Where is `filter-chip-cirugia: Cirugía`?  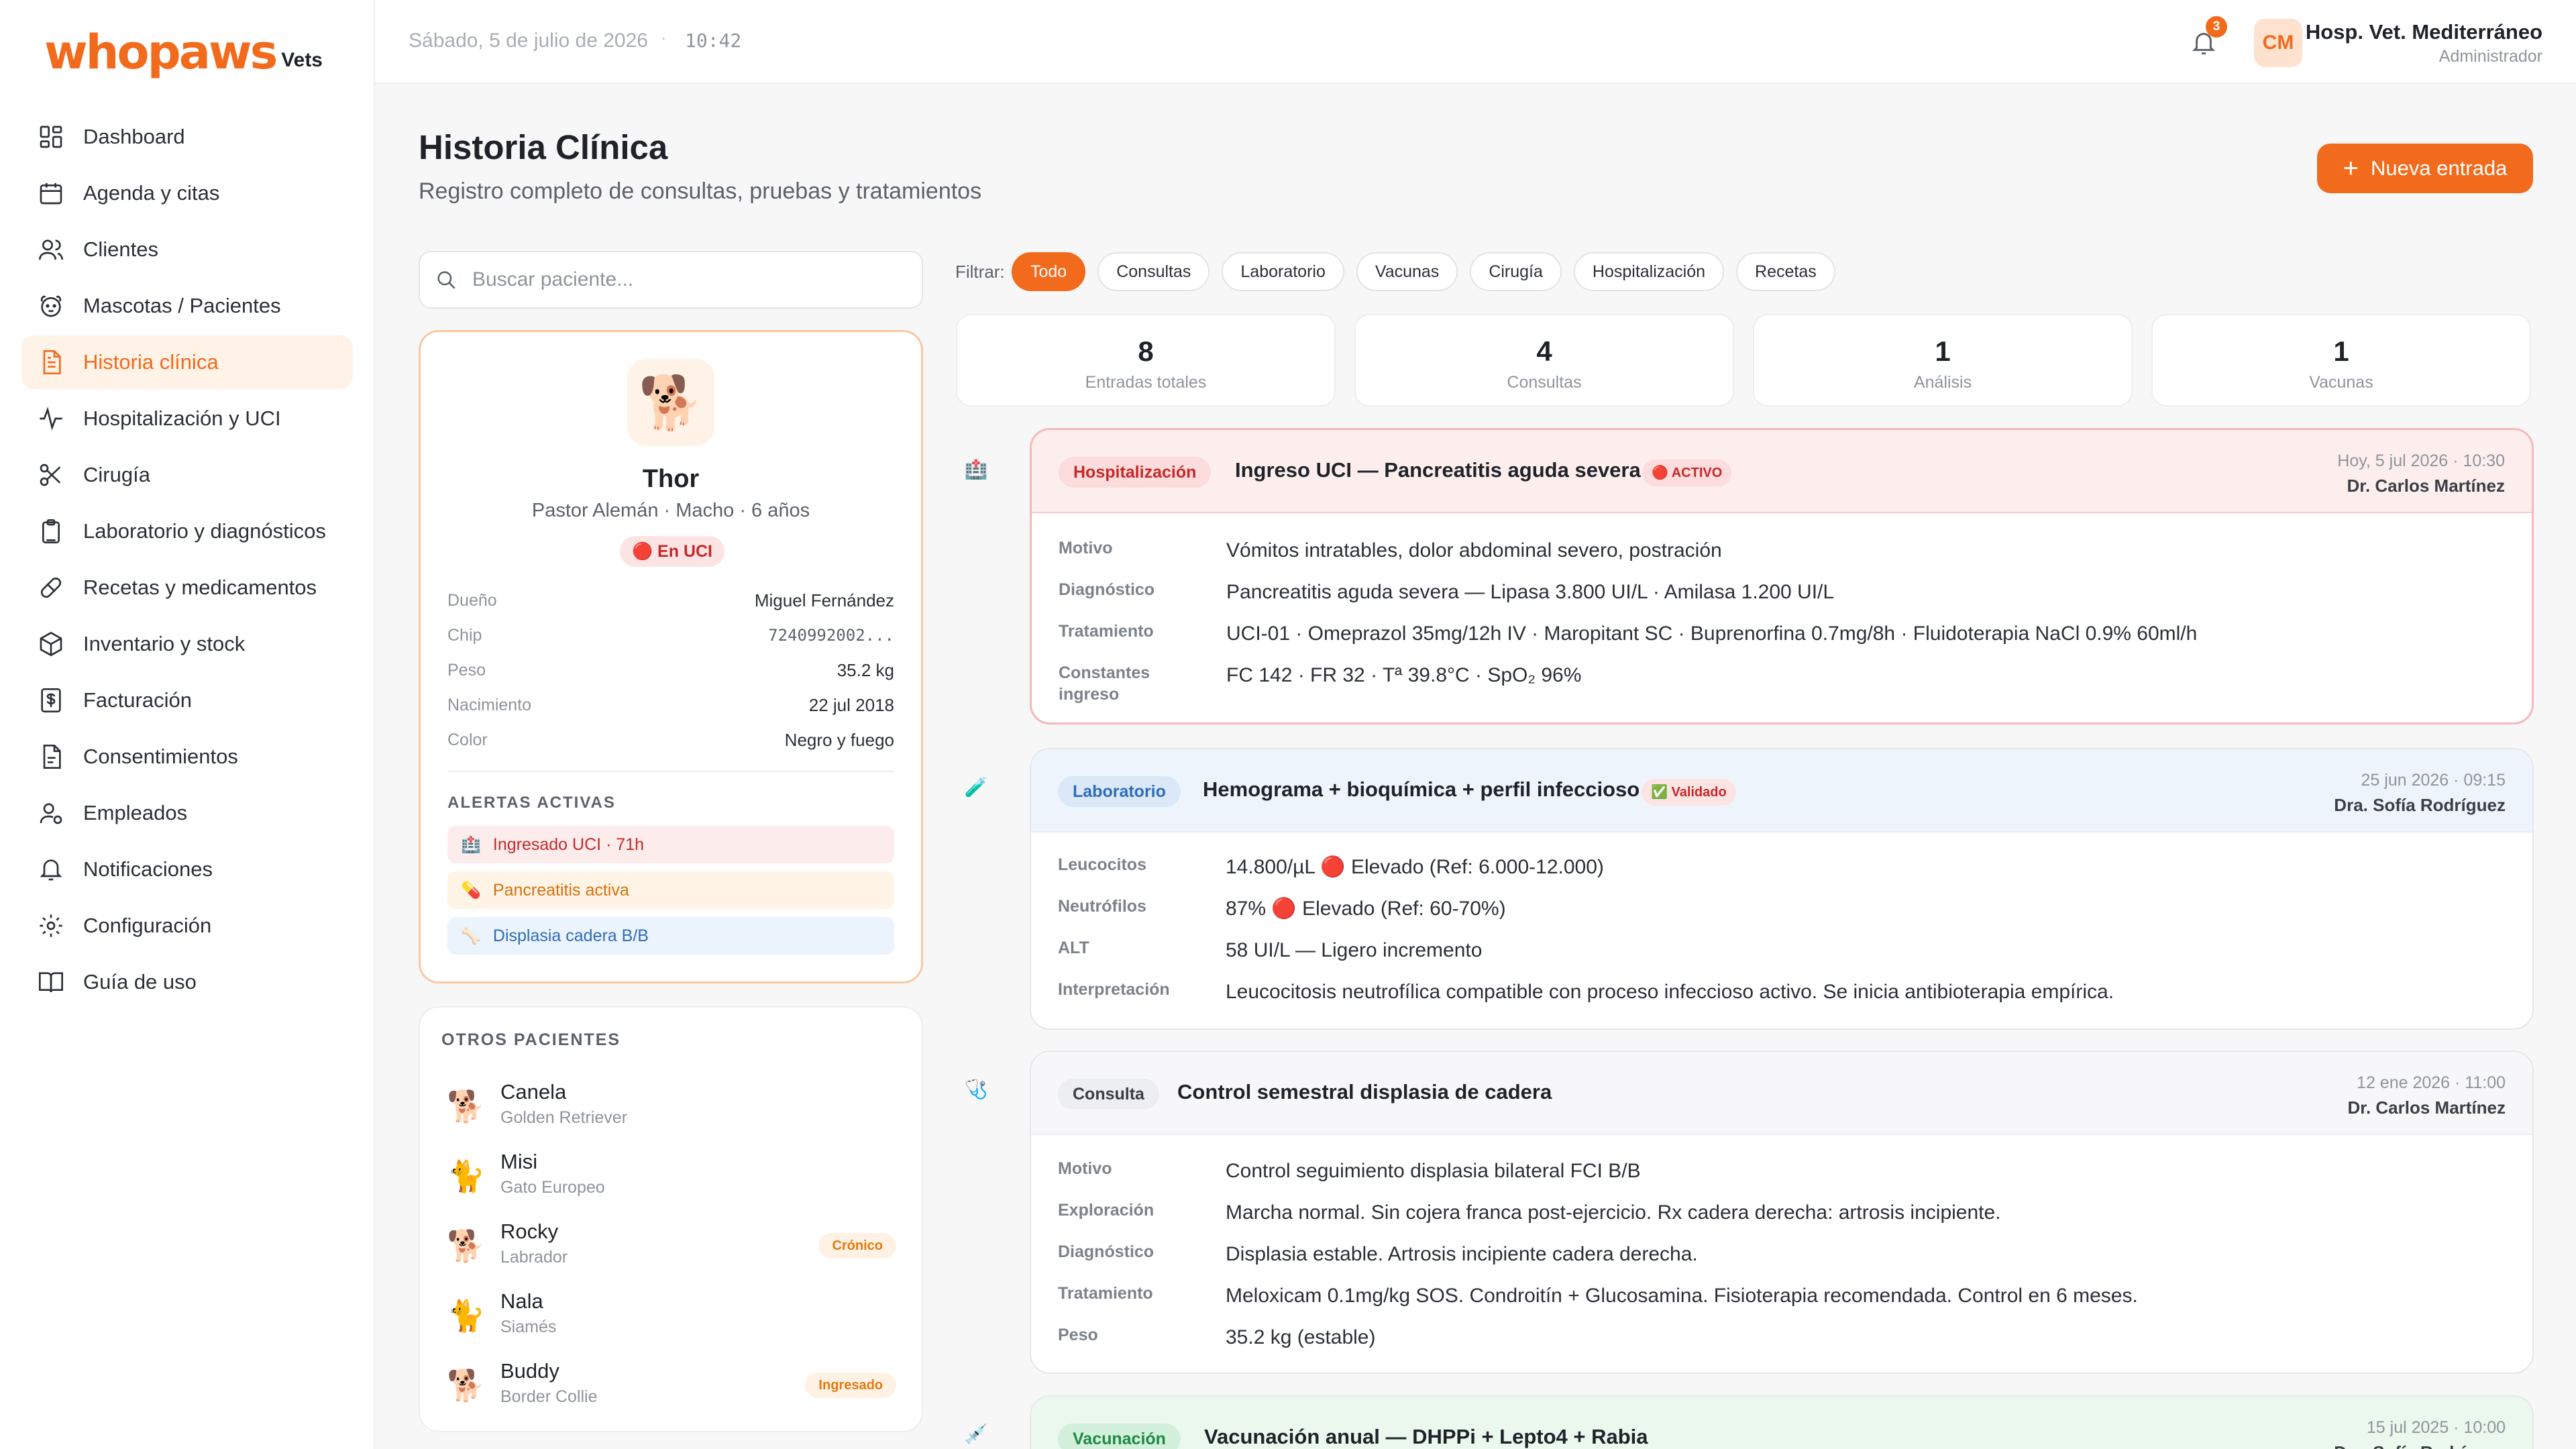 filter-chip-cirugia: Cirugía is located at coordinates (1516, 271).